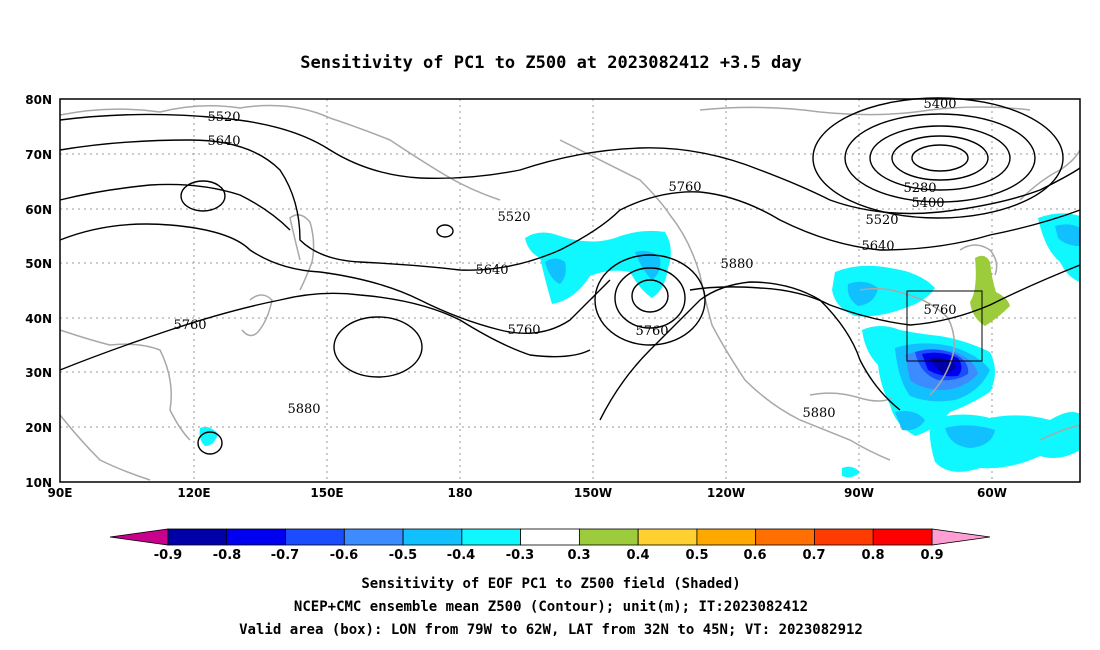 Image resolution: width=1100 pixels, height=650 pixels. What do you see at coordinates (285, 555) in the screenshot?
I see `colorbar-label: -0.7` at bounding box center [285, 555].